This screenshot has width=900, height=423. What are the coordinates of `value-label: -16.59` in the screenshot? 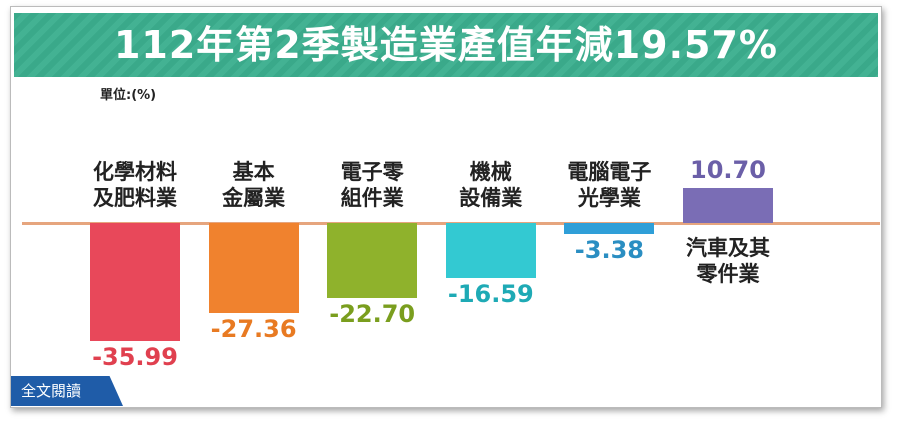 It's located at (490, 293).